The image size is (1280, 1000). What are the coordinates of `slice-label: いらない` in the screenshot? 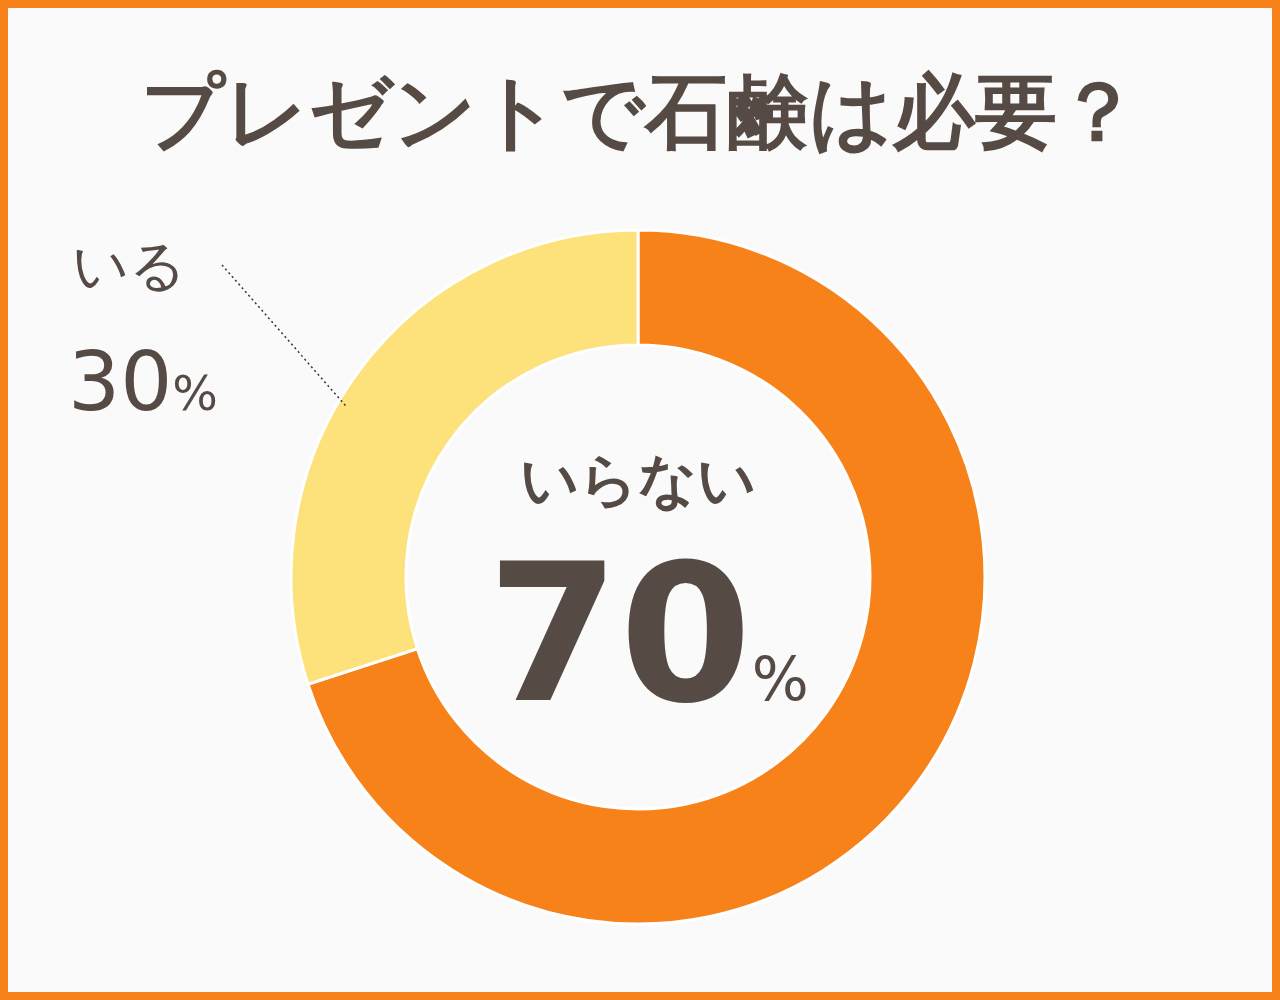 It's located at (638, 480).